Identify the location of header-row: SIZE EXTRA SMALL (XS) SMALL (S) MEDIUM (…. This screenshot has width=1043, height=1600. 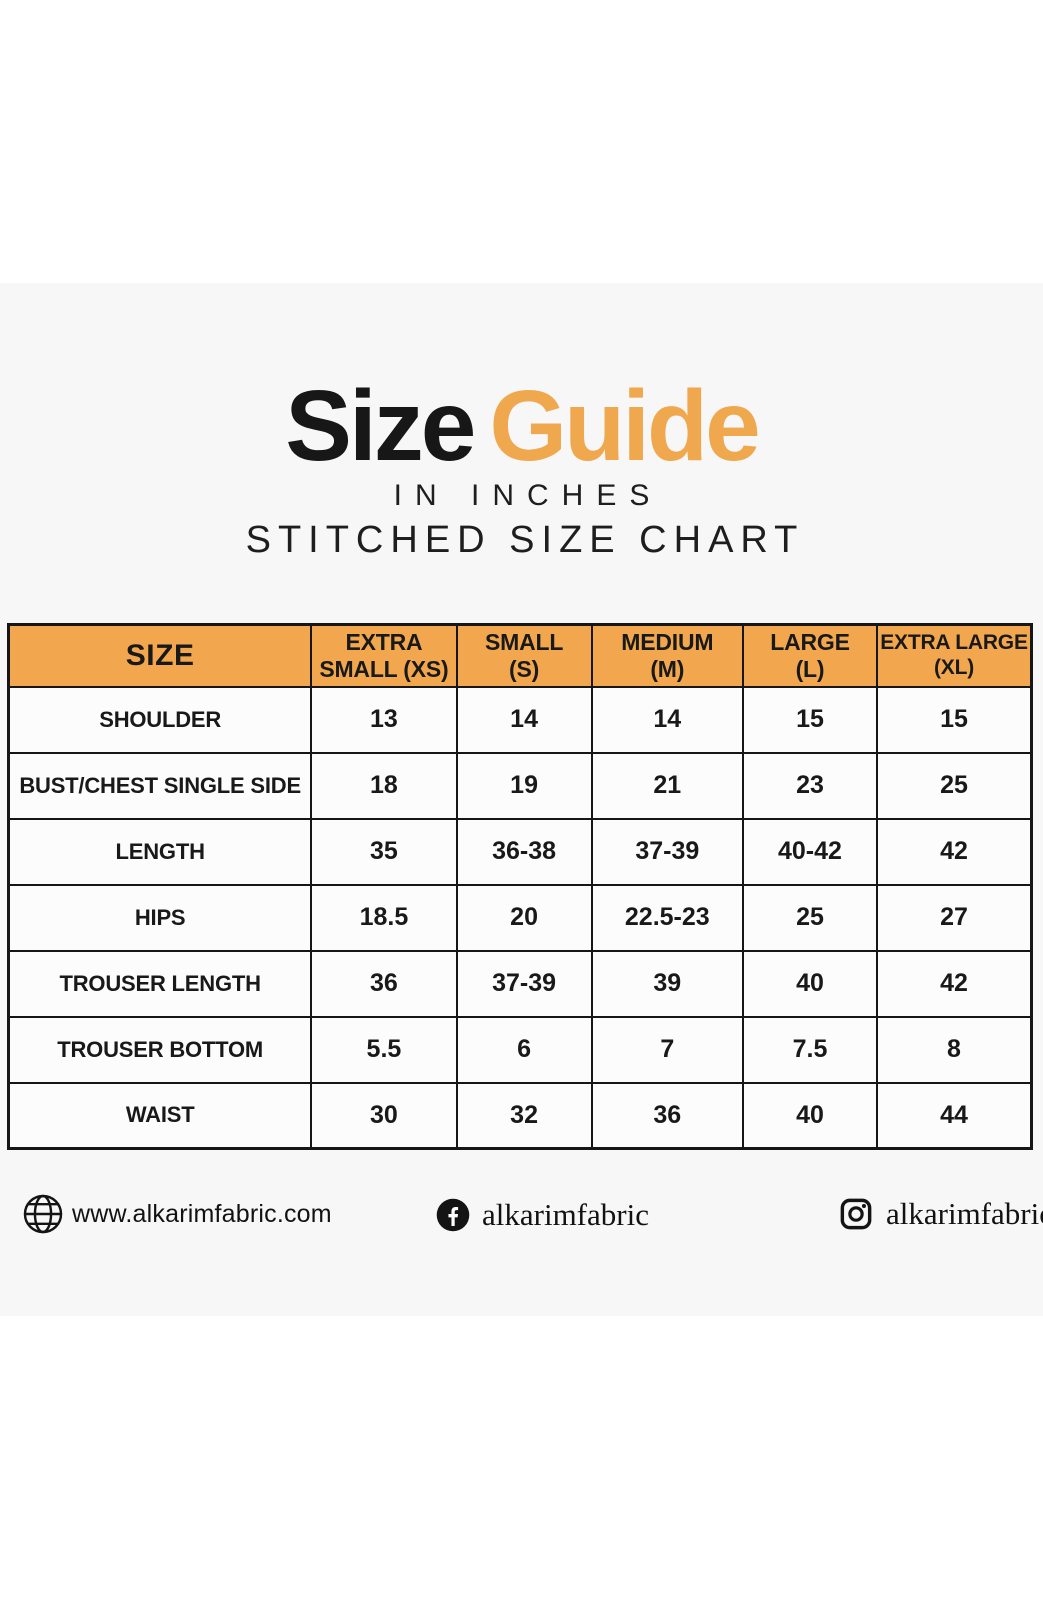
(520, 655).